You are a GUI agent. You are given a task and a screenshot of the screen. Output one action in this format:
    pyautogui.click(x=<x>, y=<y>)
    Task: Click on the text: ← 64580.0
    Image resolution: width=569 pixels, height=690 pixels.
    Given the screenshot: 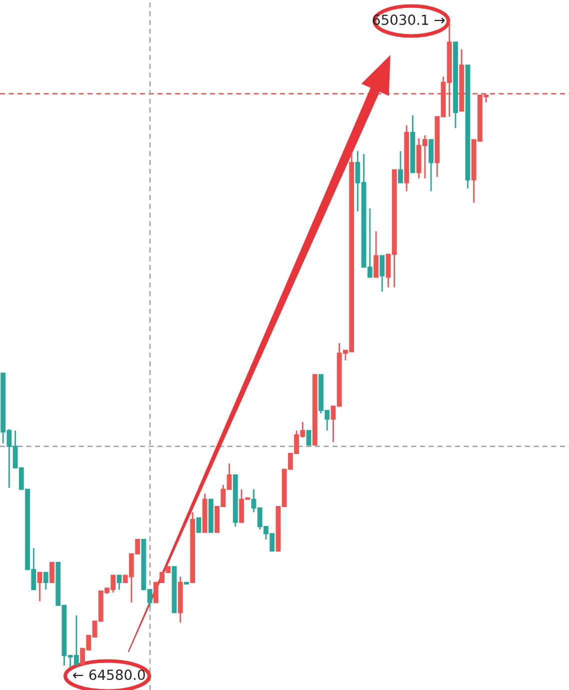 What is the action you would take?
    pyautogui.click(x=108, y=675)
    